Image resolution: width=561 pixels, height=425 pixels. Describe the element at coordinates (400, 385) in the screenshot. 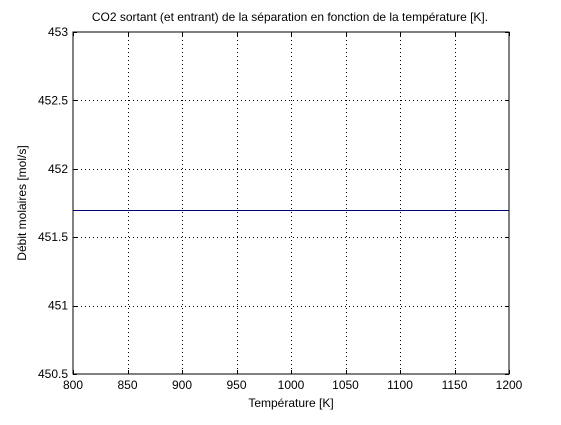

I see `x-tick-label: 1100` at that location.